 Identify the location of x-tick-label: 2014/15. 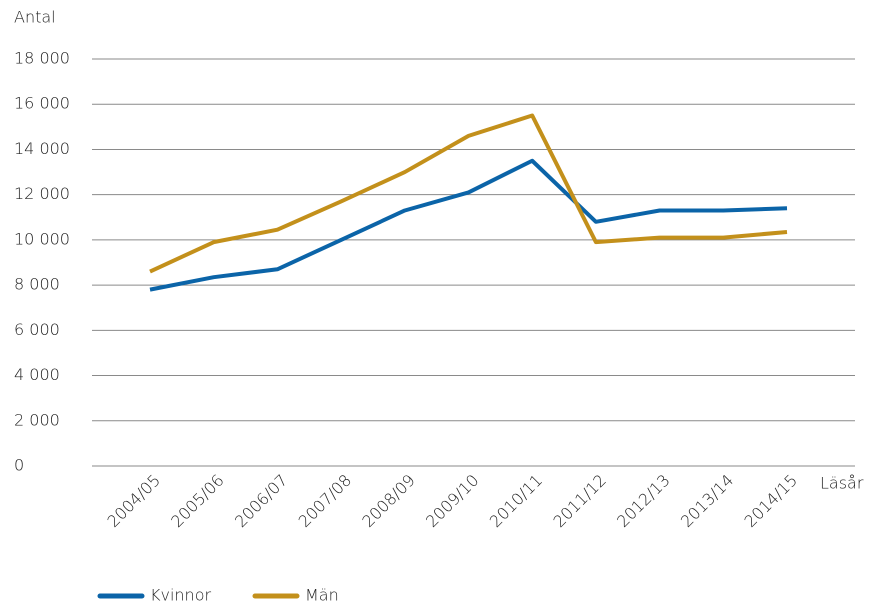
(771, 501).